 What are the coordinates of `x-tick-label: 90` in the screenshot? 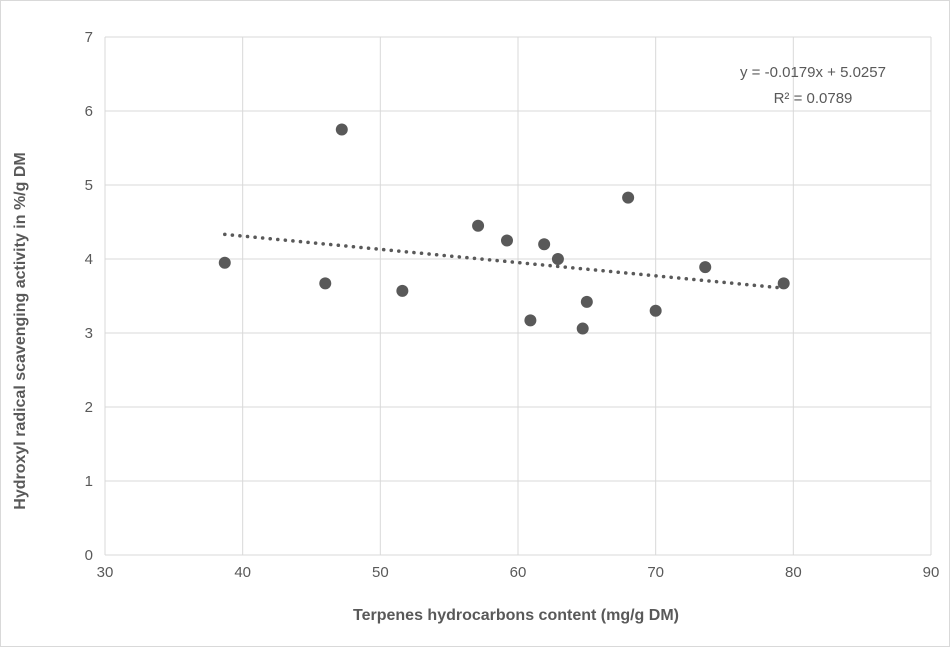 It's located at (931, 572).